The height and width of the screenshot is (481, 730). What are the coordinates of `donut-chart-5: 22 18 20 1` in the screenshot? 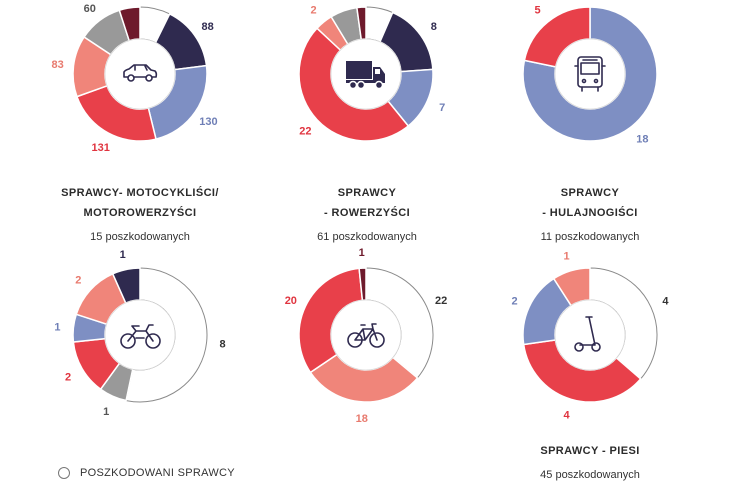 It's located at (366, 336).